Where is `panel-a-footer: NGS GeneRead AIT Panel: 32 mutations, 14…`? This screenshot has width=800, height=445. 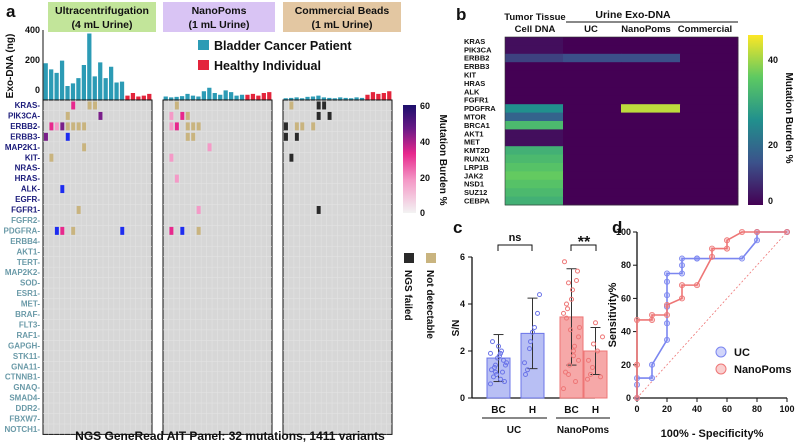 panel-a-footer: NGS GeneRead AIT Panel: 32 mutations, 14… is located at coordinates (230, 436).